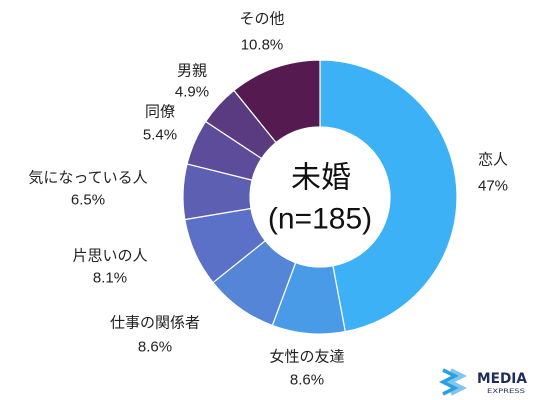 The height and width of the screenshot is (400, 533). Describe the element at coordinates (192, 82) in the screenshot. I see `slice-label-7: 男親 4.9%` at that location.